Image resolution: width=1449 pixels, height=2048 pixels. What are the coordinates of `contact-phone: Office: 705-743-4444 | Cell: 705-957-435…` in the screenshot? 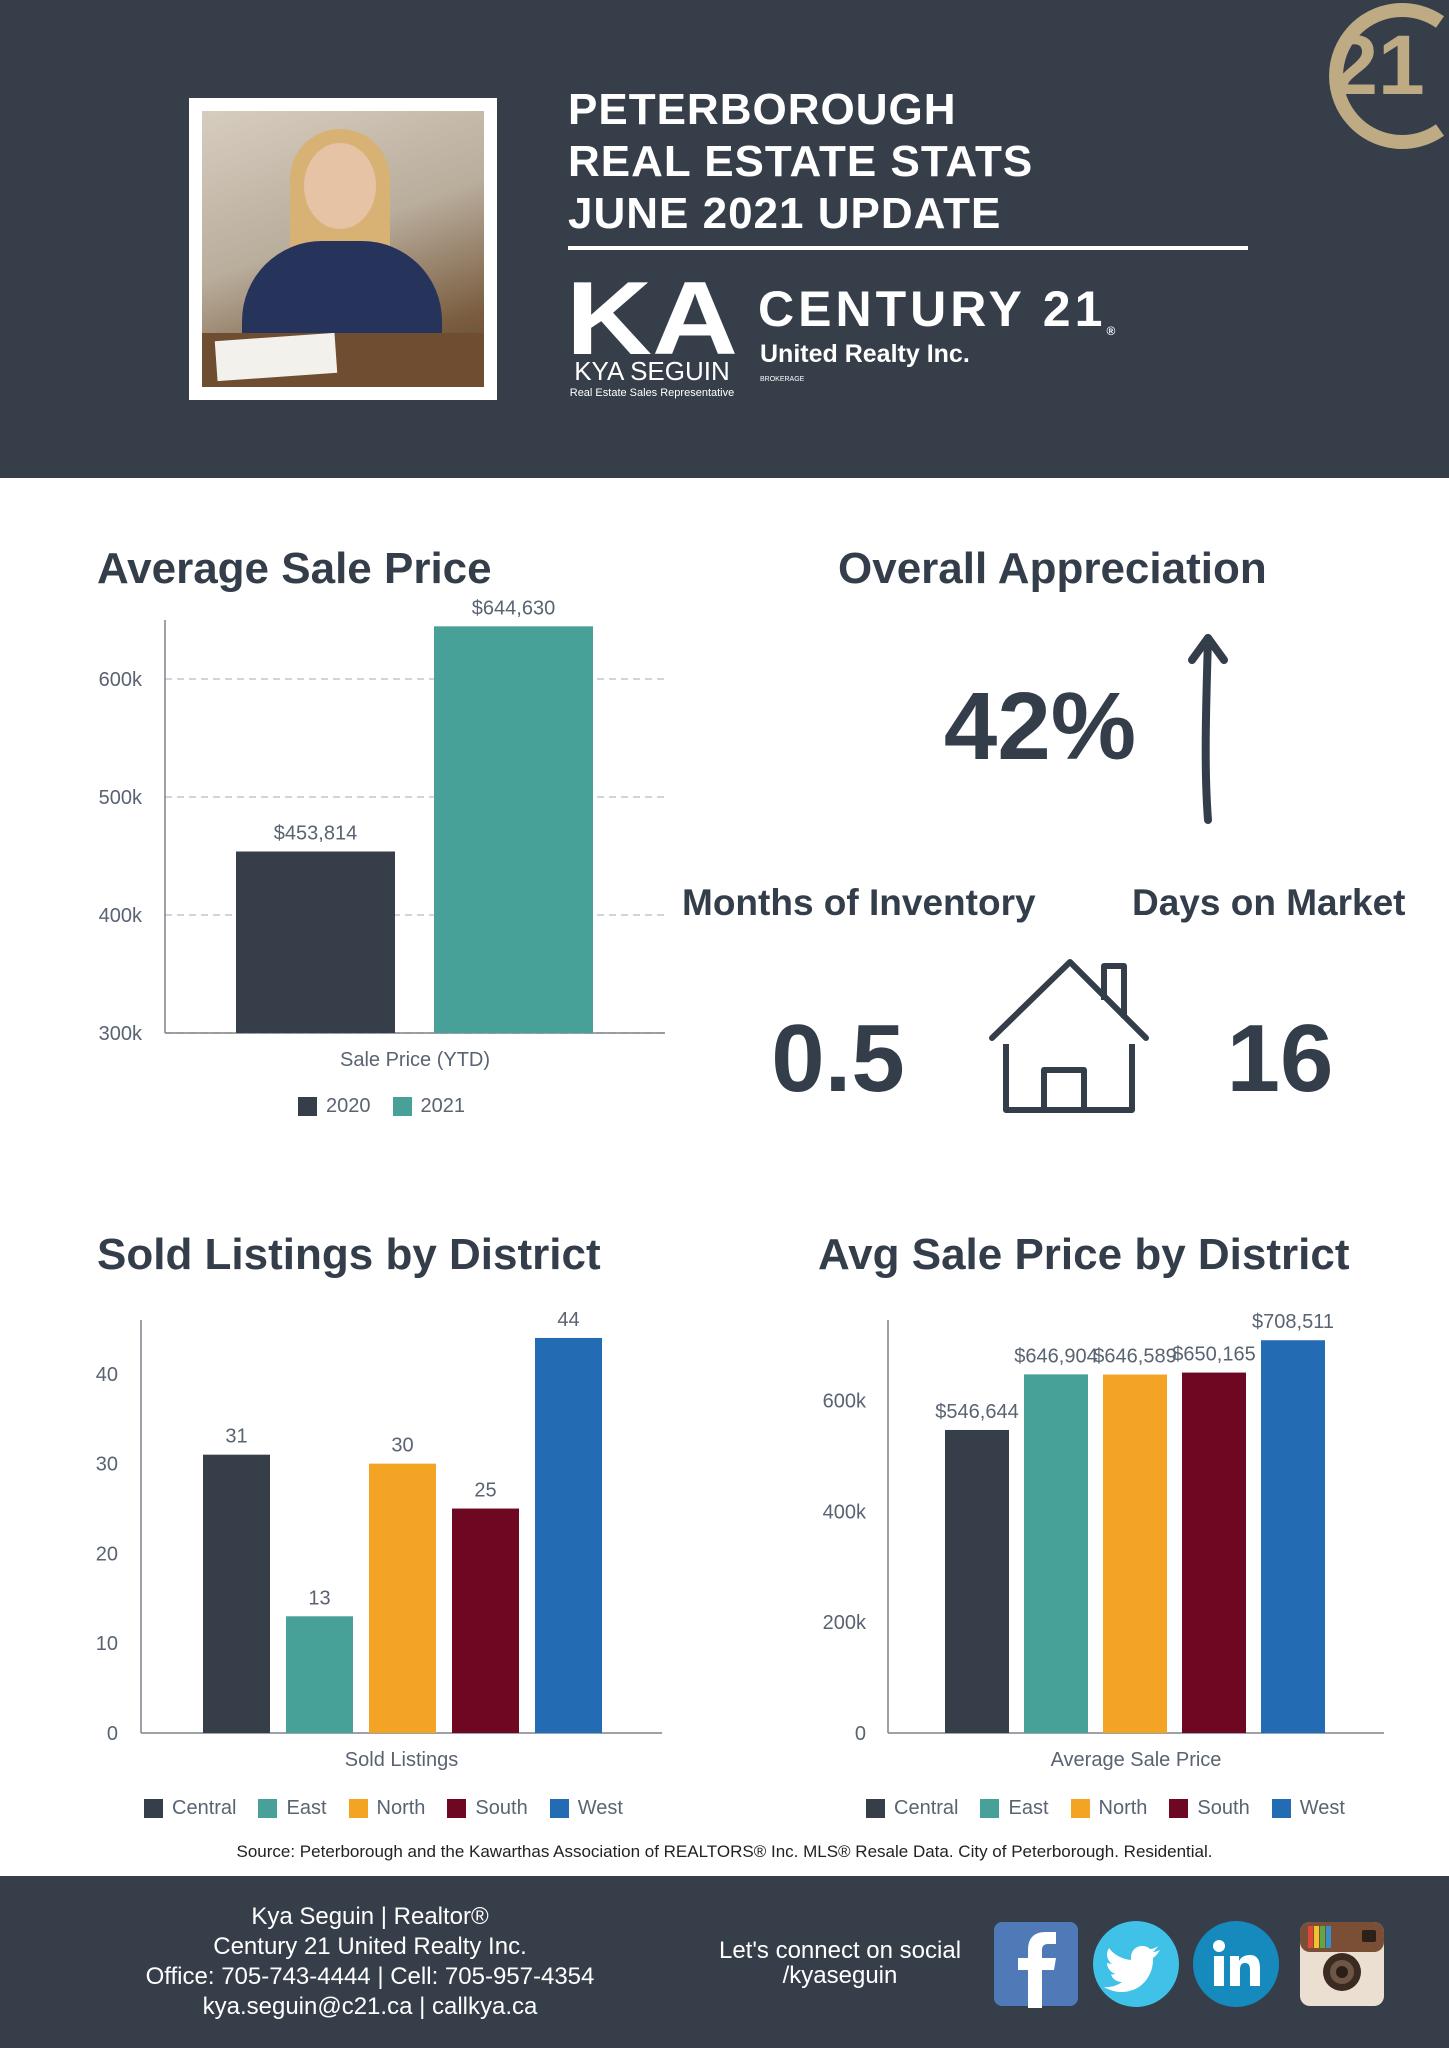 It's located at (370, 1976).